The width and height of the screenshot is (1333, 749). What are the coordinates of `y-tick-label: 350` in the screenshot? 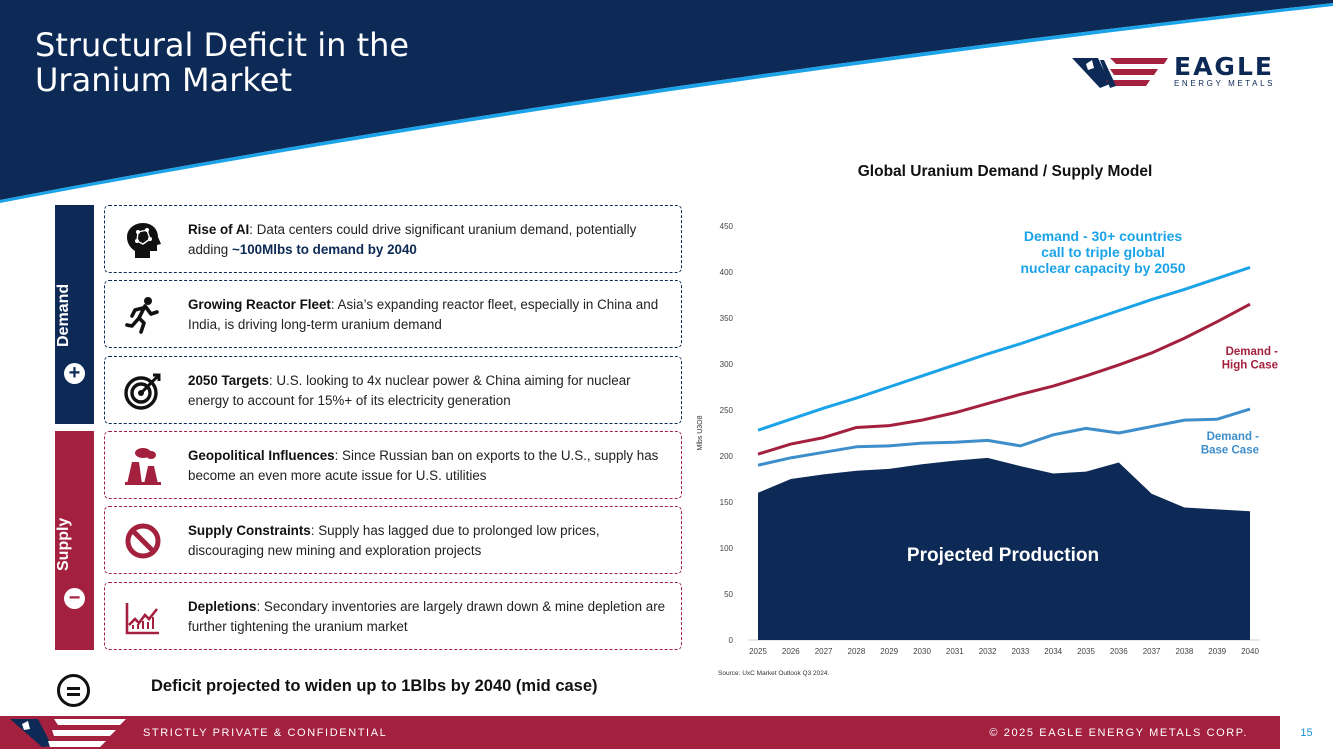 It's located at (727, 318).